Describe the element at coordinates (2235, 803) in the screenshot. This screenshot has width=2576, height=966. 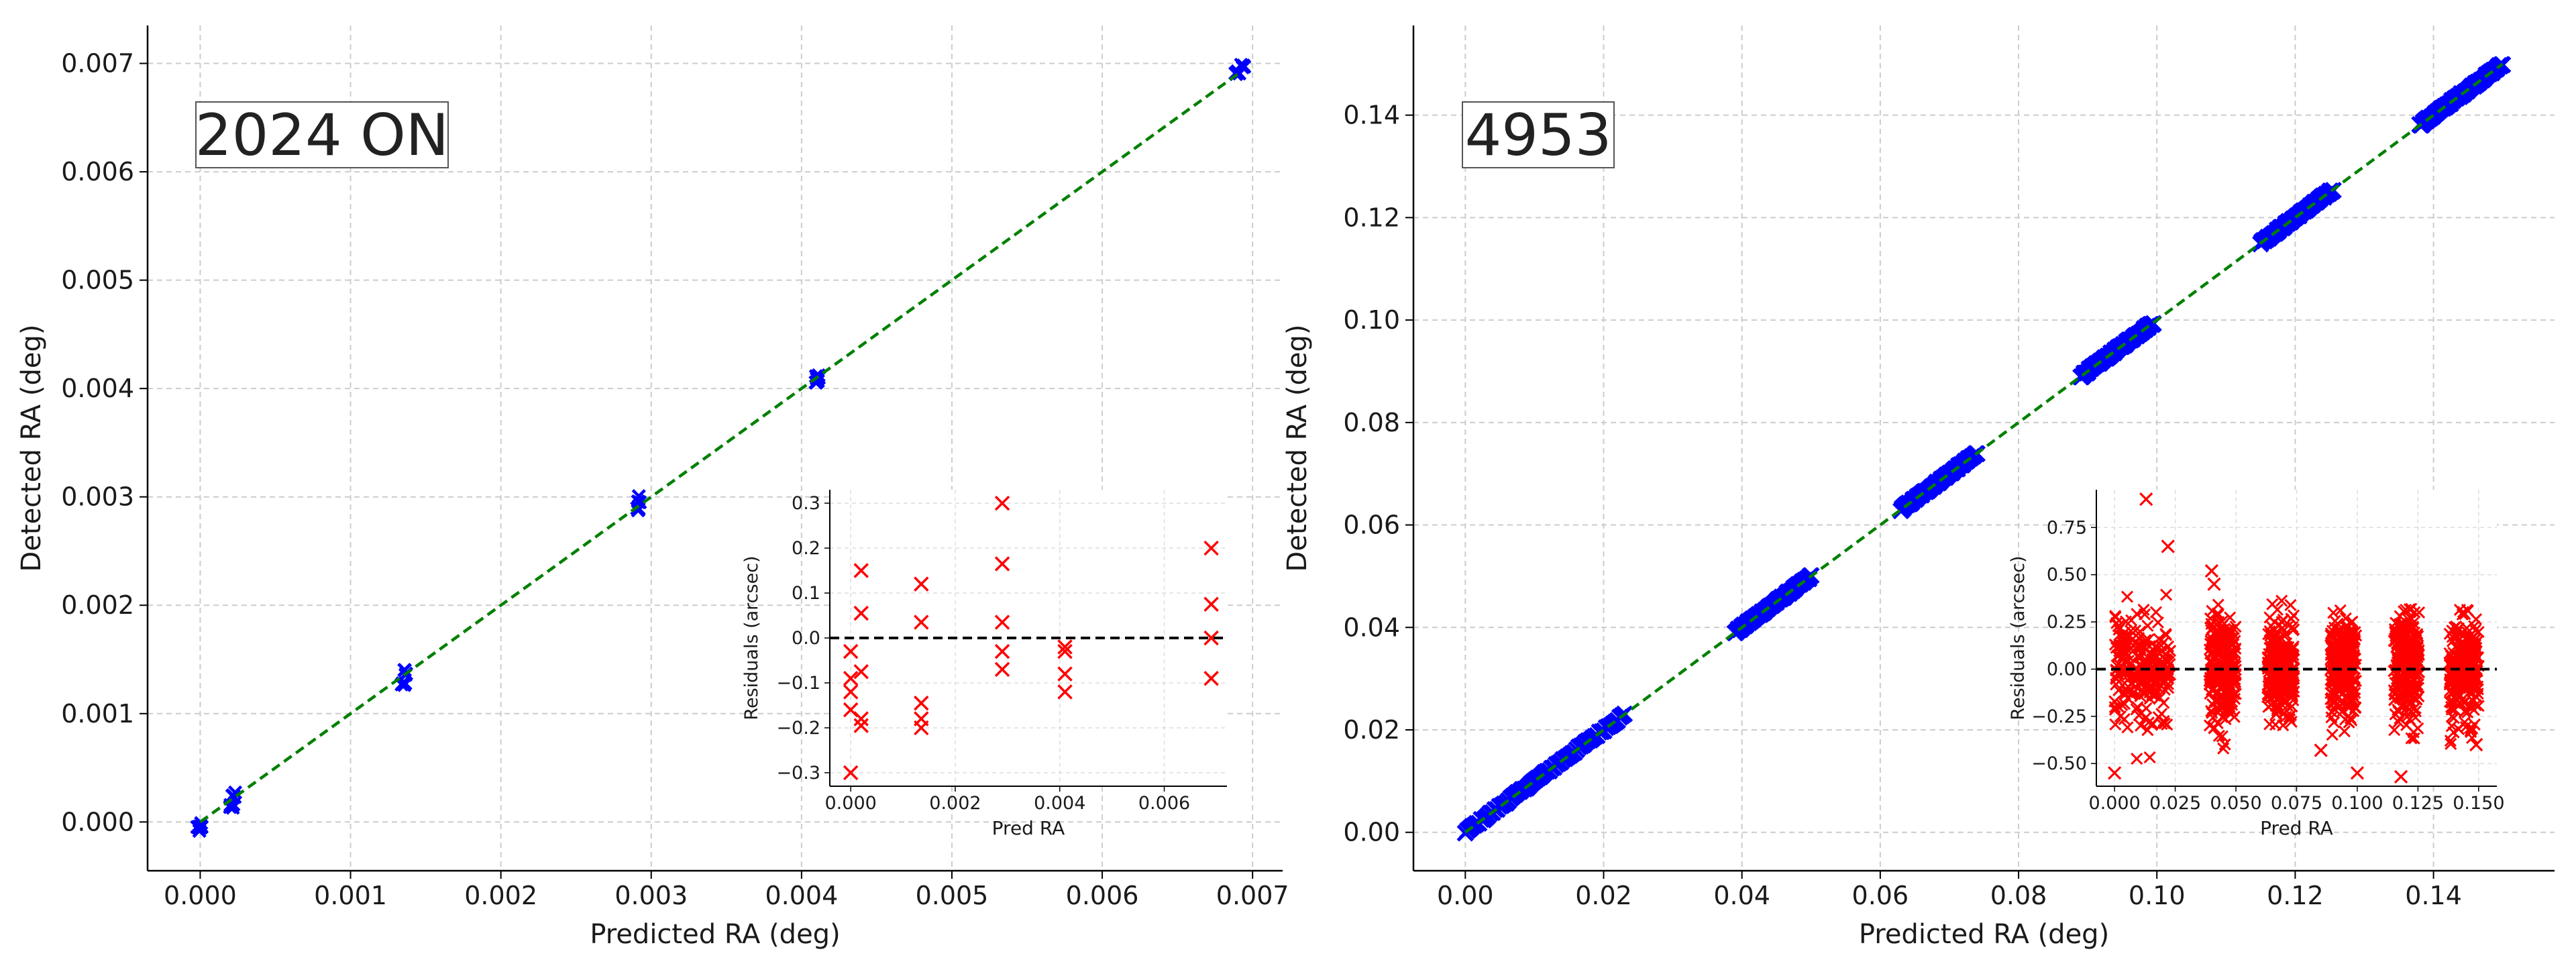
I see `inset-x-tick-label: 0.050` at that location.